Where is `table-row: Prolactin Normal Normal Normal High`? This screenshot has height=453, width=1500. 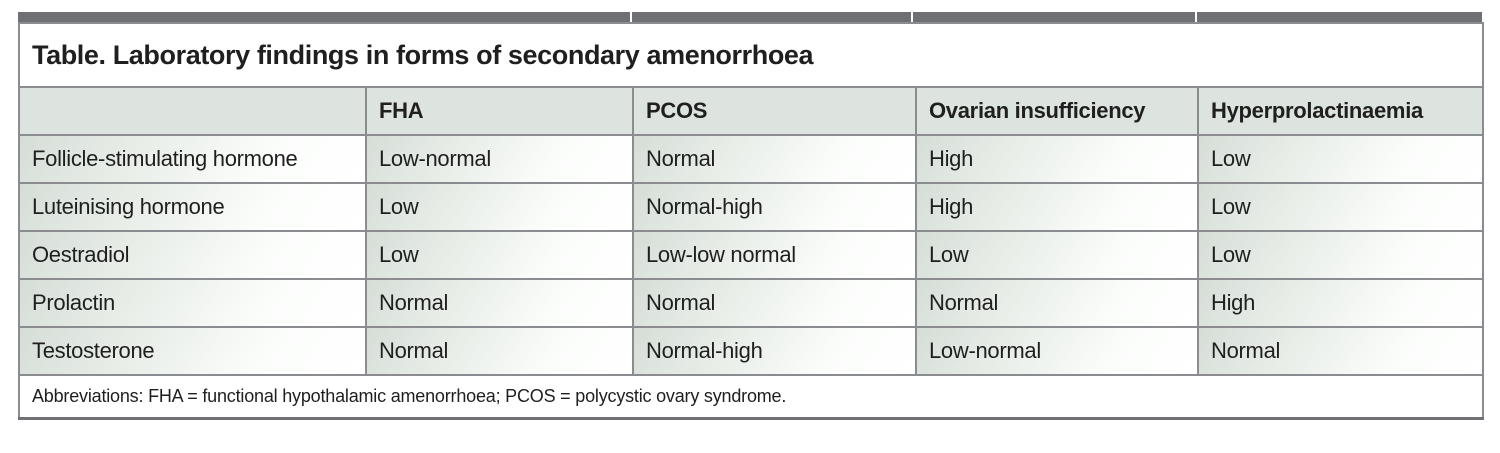
table-row: Prolactin Normal Normal Normal High is located at coordinates (751, 303).